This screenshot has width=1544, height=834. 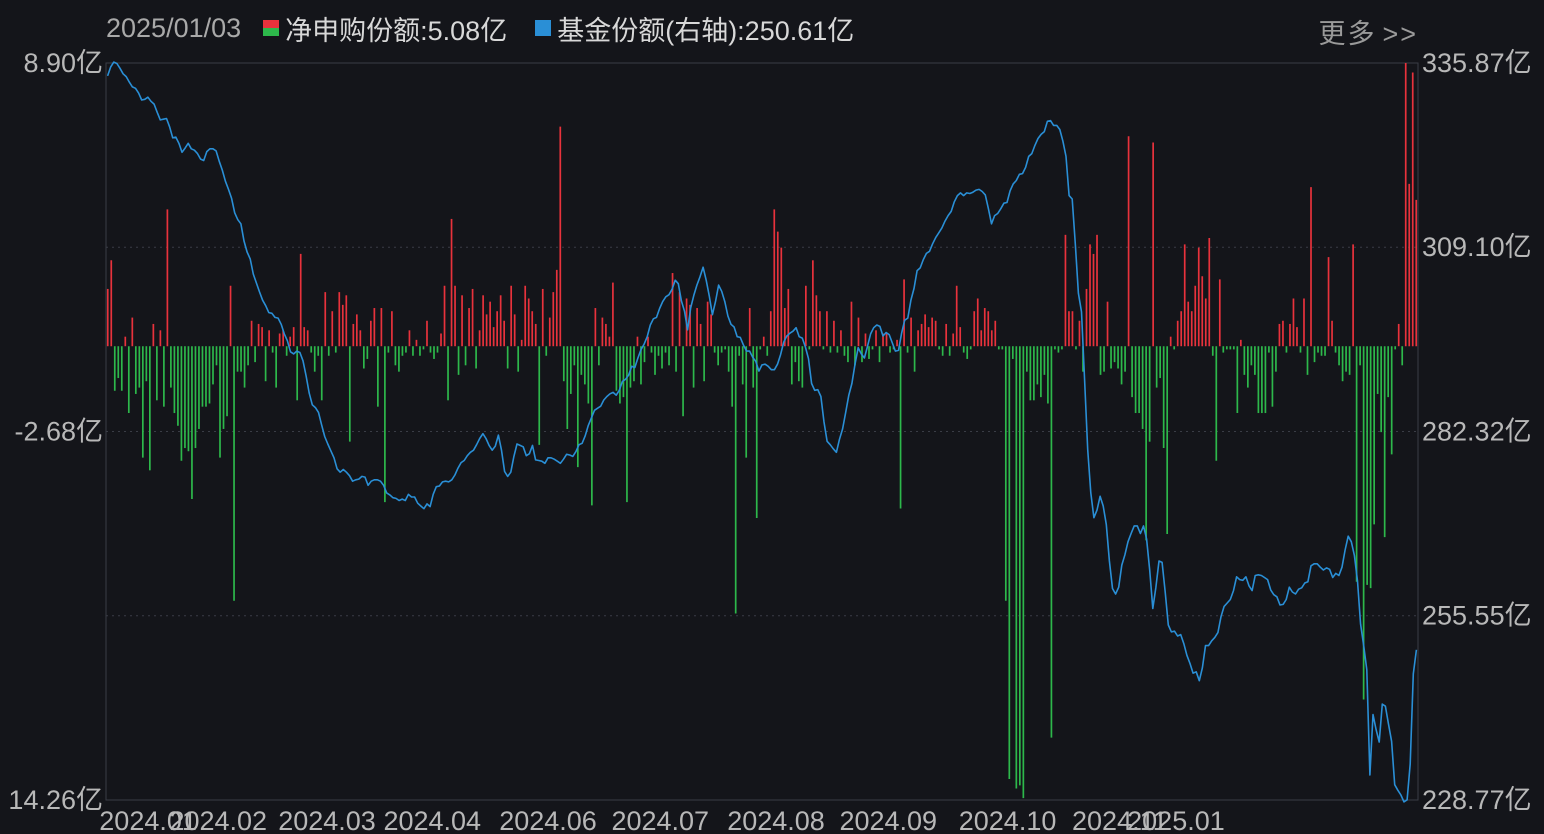 I want to click on legend-fund-shares: 基金份额(右轴):250.61亿, so click(x=694, y=28).